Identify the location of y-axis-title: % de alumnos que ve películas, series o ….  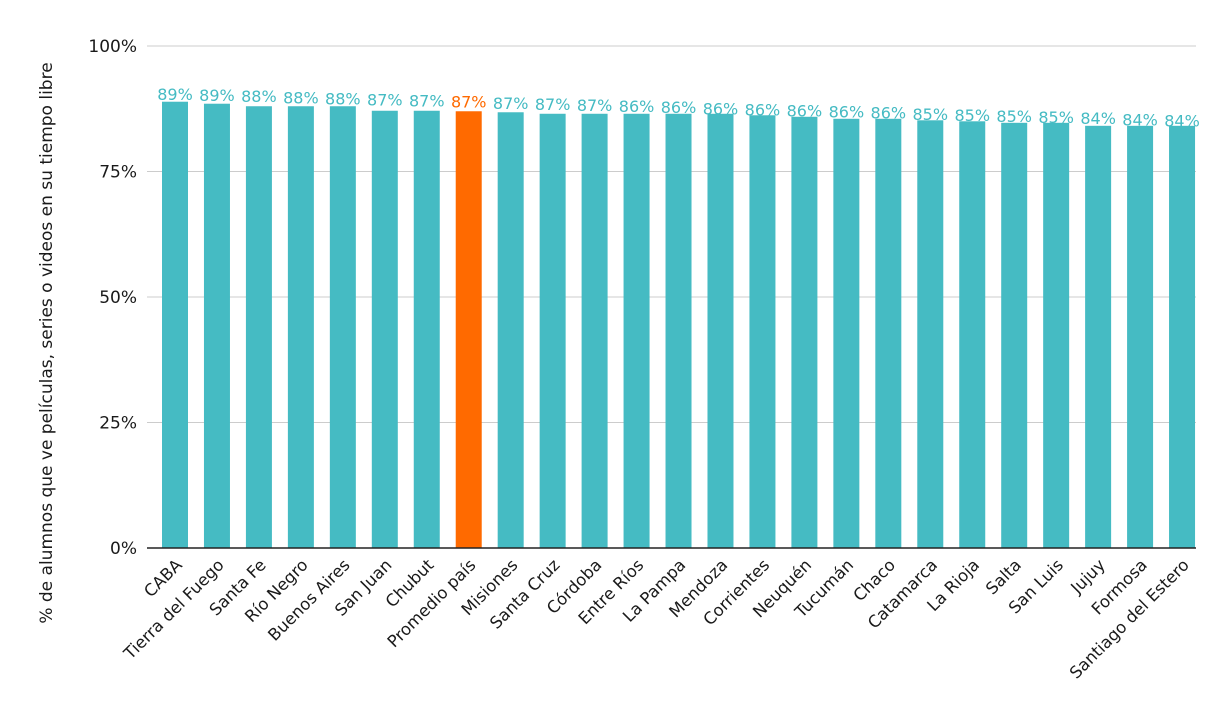
(47, 342).